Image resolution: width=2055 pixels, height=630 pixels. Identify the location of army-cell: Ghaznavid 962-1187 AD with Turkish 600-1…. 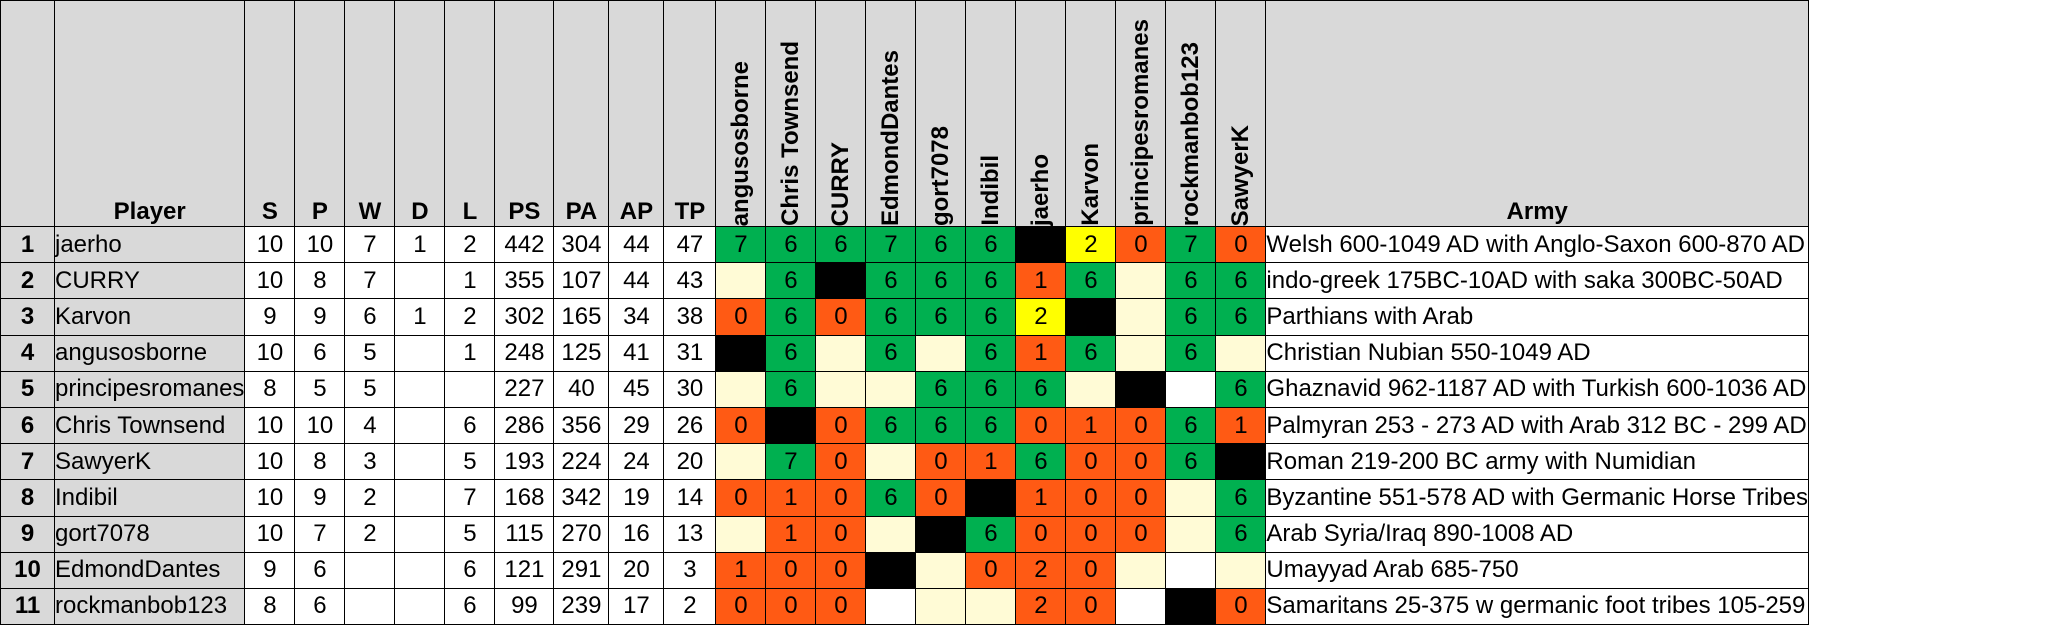
(1537, 389).